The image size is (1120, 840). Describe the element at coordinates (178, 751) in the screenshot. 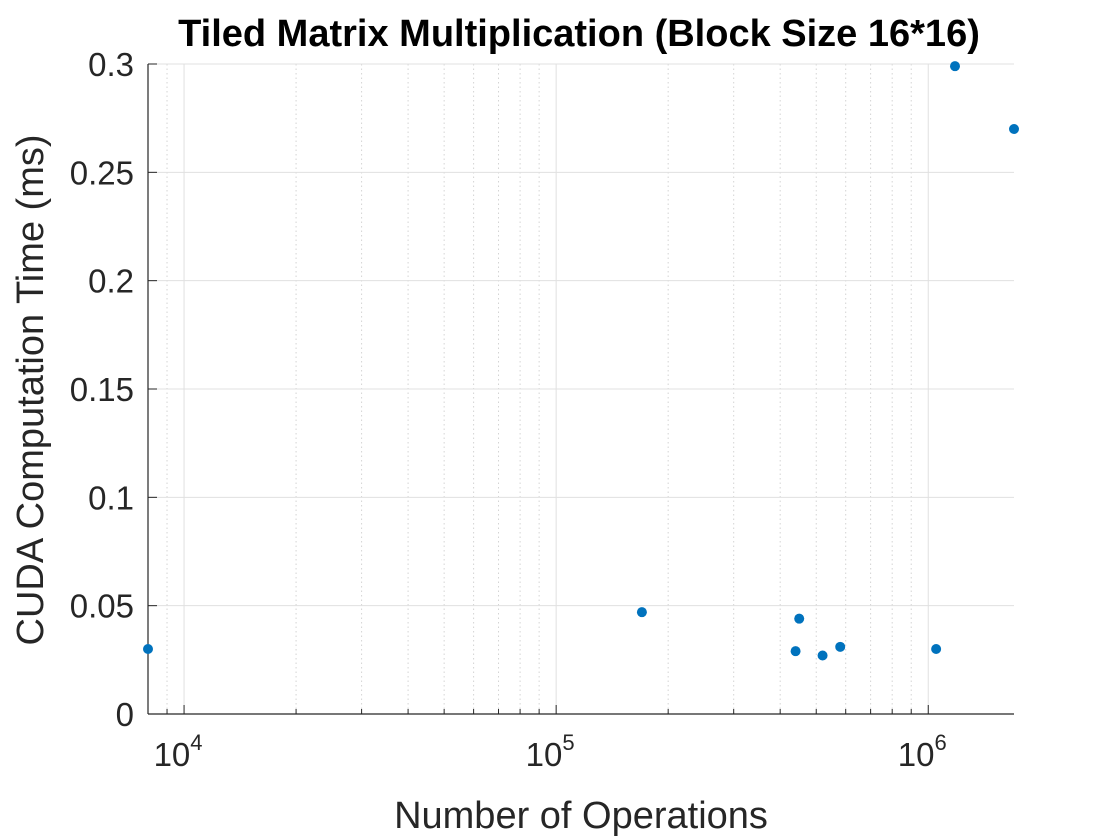

I see `x-tick-label: 10⁴` at that location.